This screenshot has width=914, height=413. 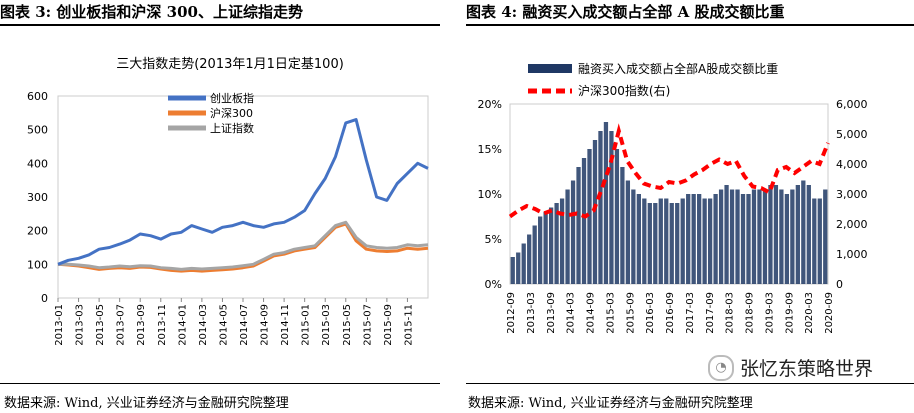 What do you see at coordinates (852, 134) in the screenshot?
I see `y-tick-label-right: 5,000` at bounding box center [852, 134].